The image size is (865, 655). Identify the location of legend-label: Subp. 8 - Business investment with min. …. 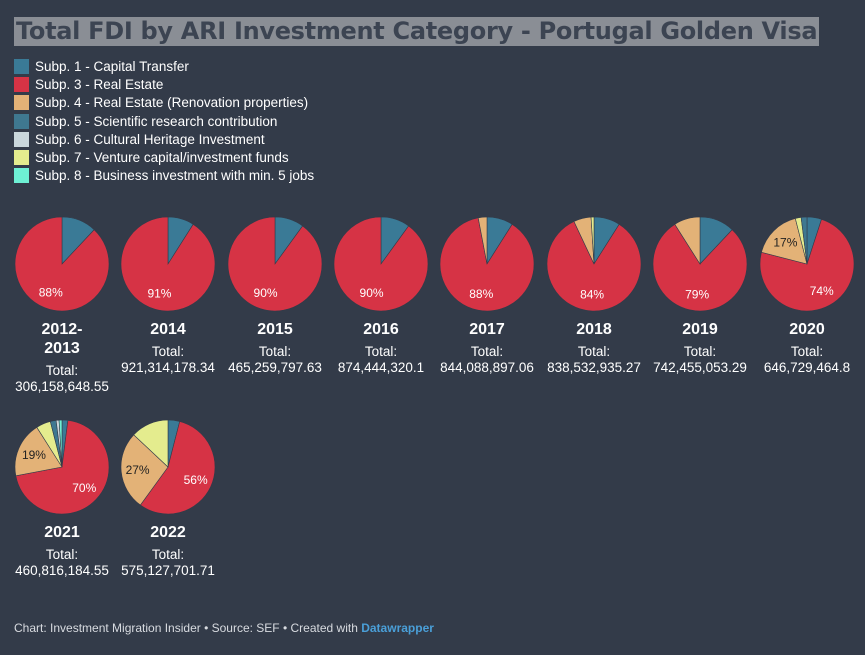
(175, 176).